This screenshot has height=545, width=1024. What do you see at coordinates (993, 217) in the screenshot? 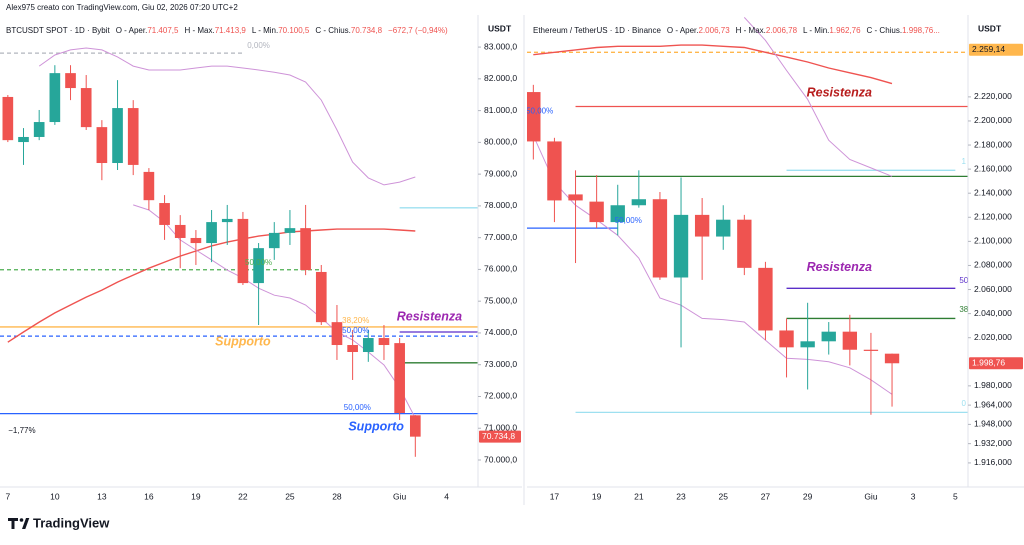
I see `y-tick-label: 2.120,000` at bounding box center [993, 217].